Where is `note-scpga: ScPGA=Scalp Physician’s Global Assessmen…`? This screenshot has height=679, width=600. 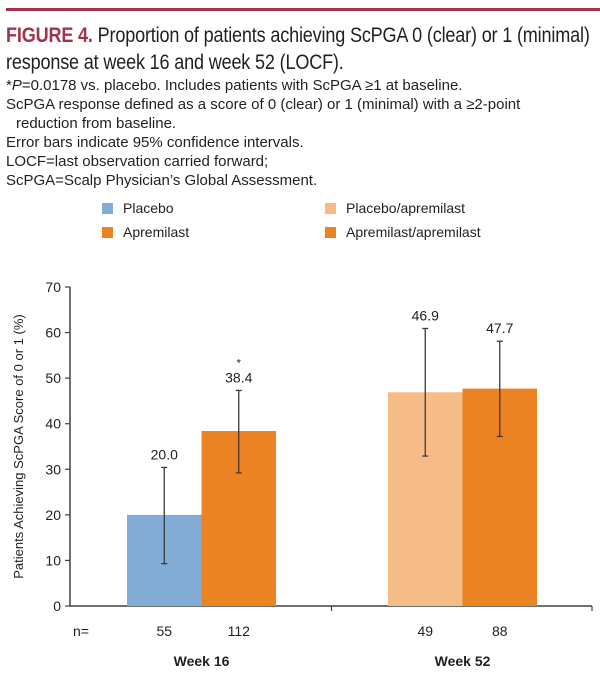
note-scpga: ScPGA=Scalp Physician’s Global Assessmen… is located at coordinates (162, 180).